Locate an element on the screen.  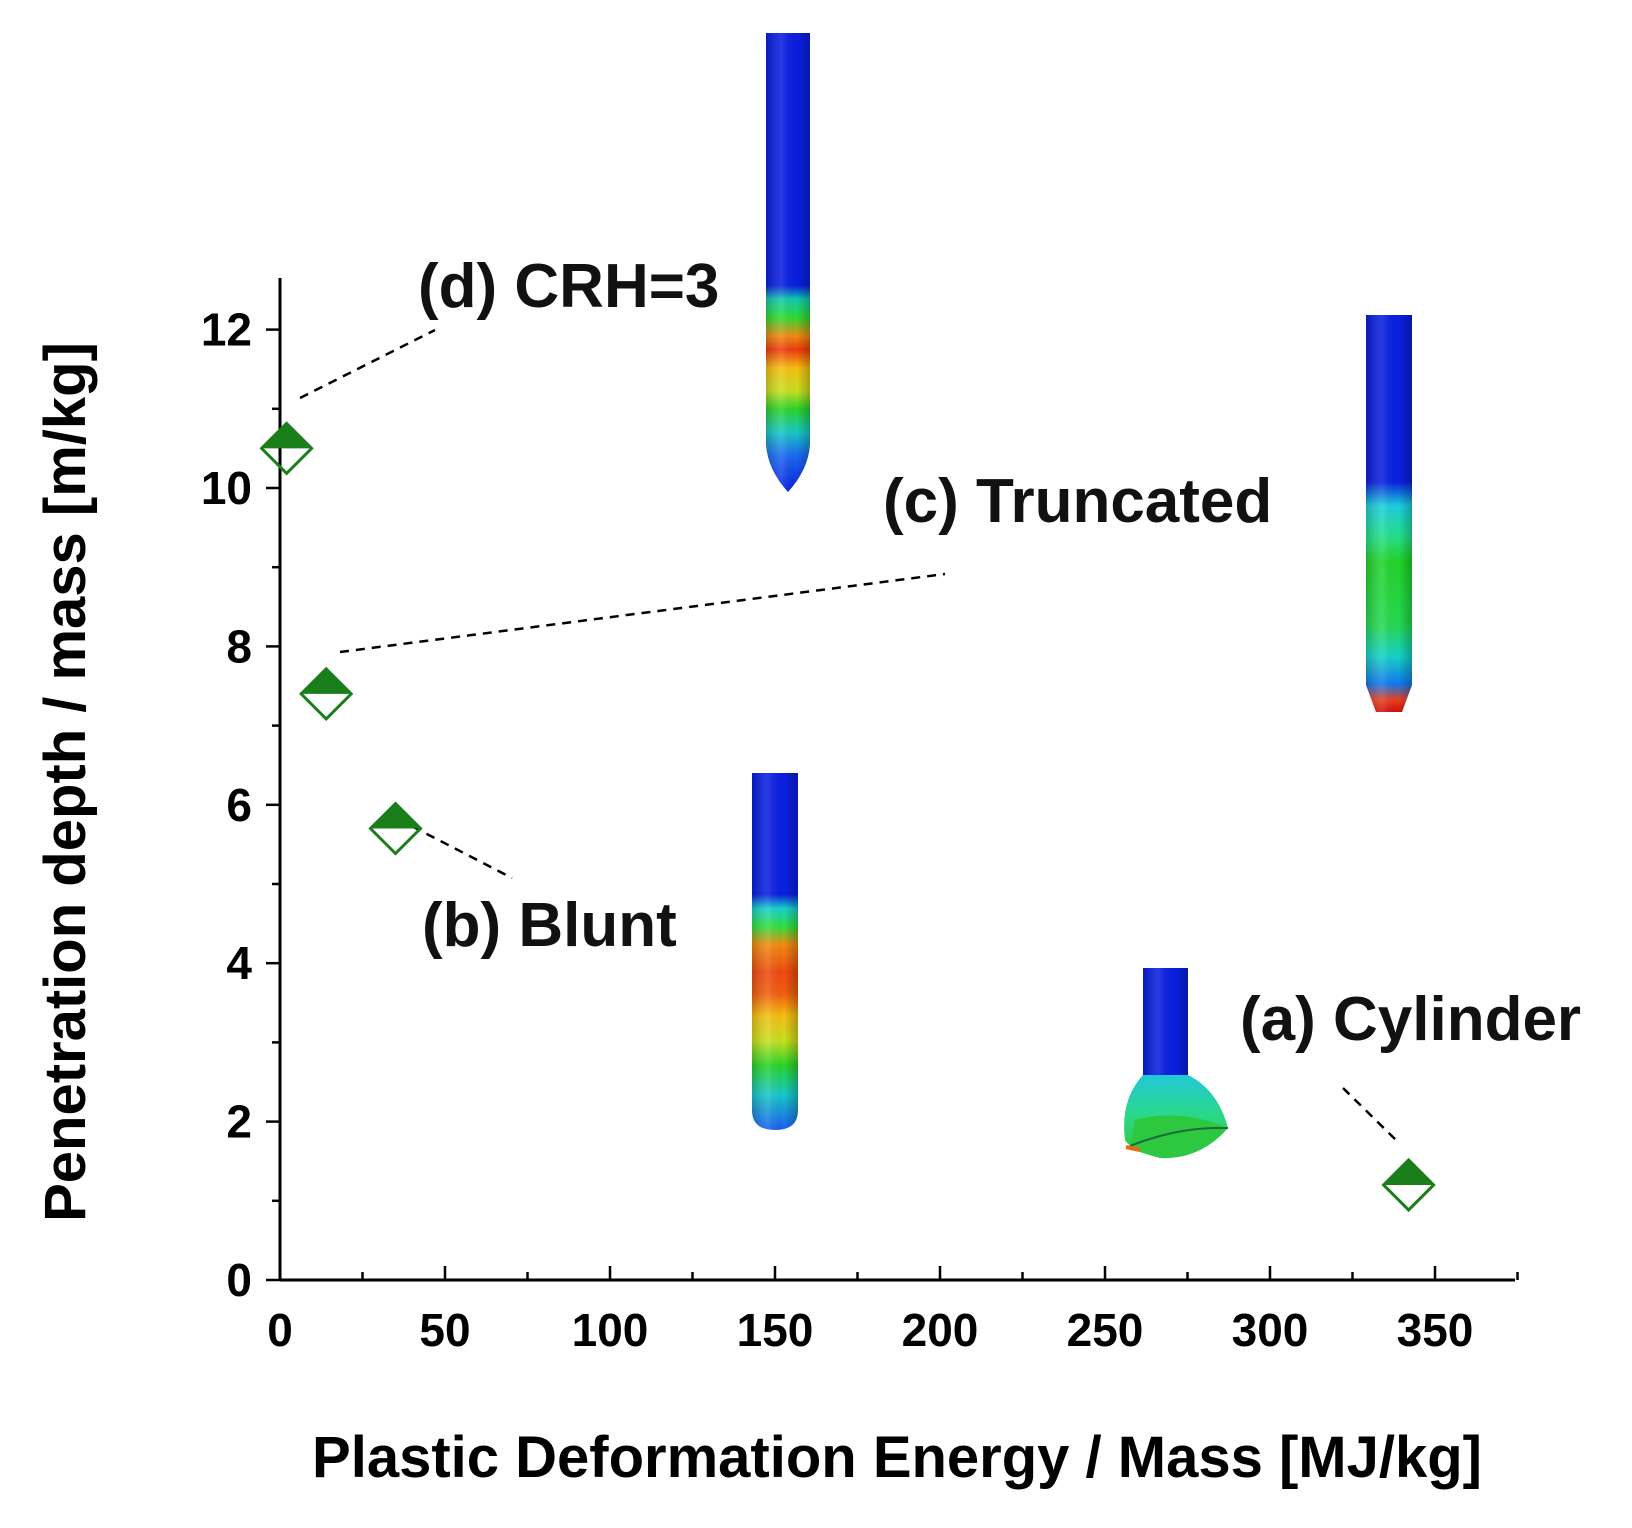
y-tick-label: 0 is located at coordinates (239, 1280).